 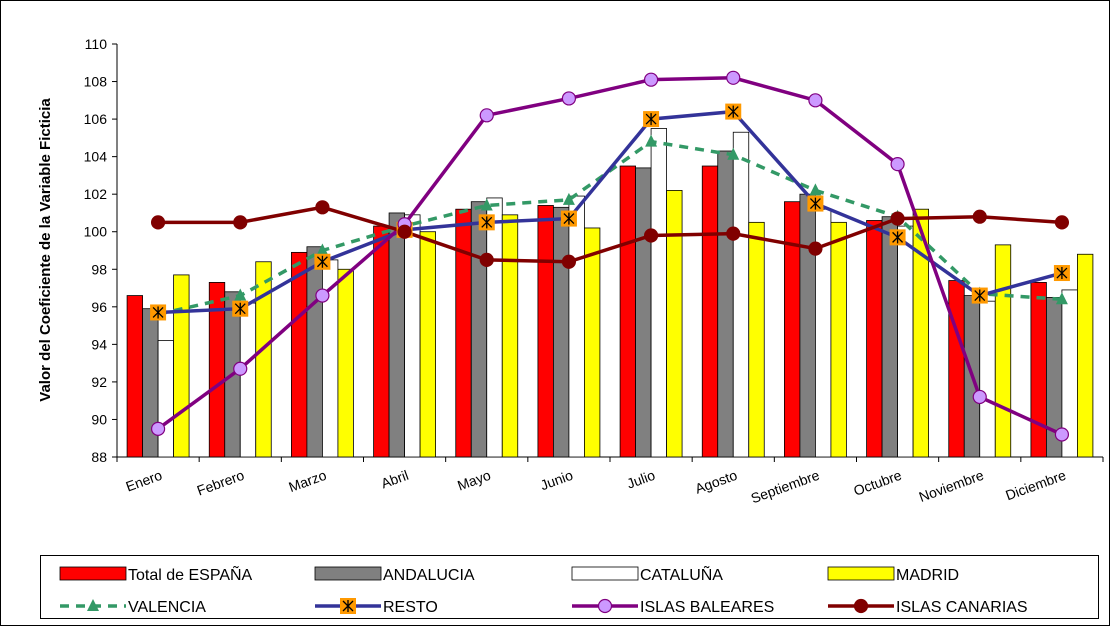 What do you see at coordinates (99, 457) in the screenshot?
I see `y-tick-label: 88` at bounding box center [99, 457].